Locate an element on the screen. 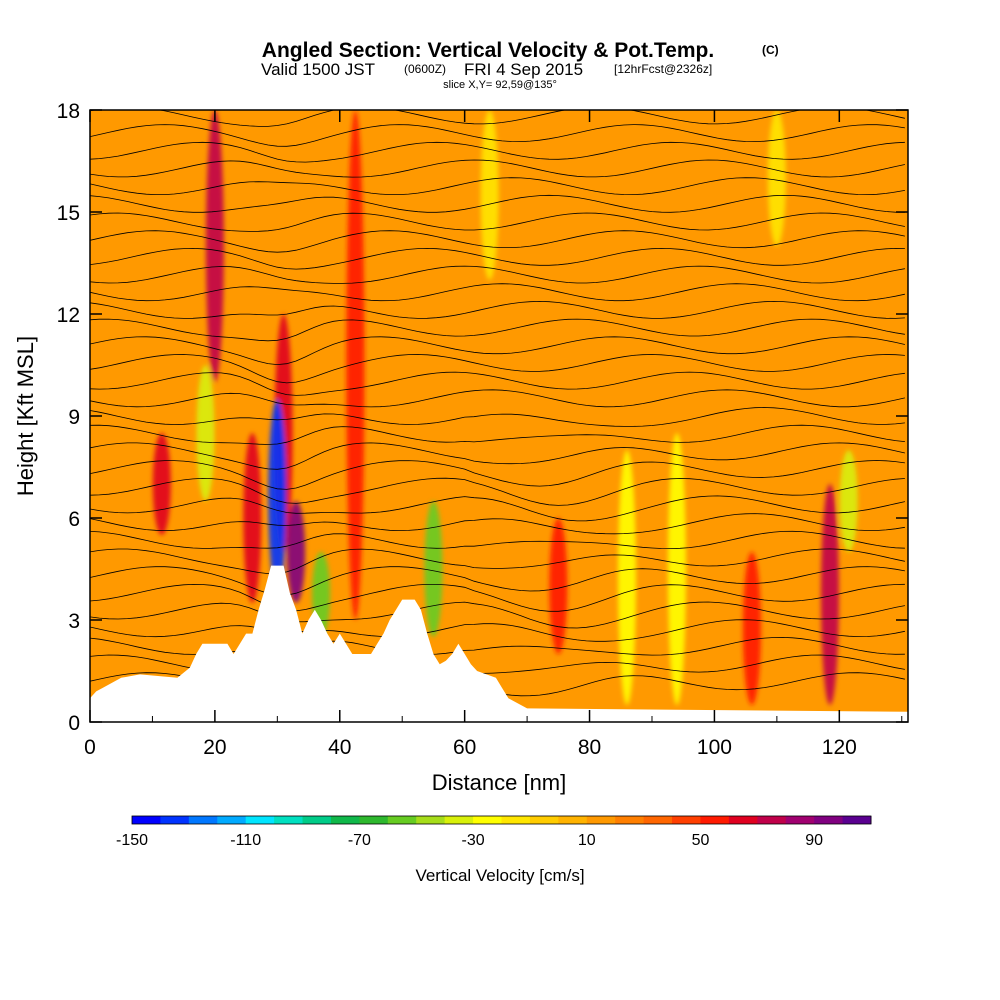 The height and width of the screenshot is (1000, 1000). valid-zulu: (0600Z) is located at coordinates (425, 69).